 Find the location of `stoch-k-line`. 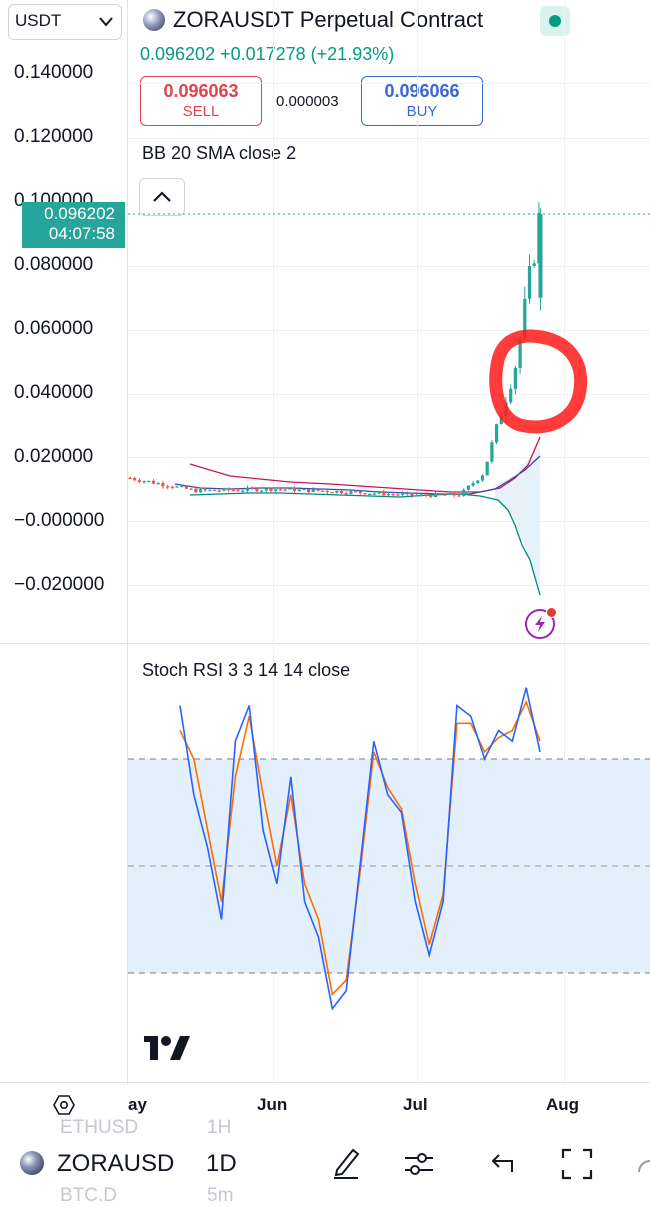

stoch-k-line is located at coordinates (360, 849).